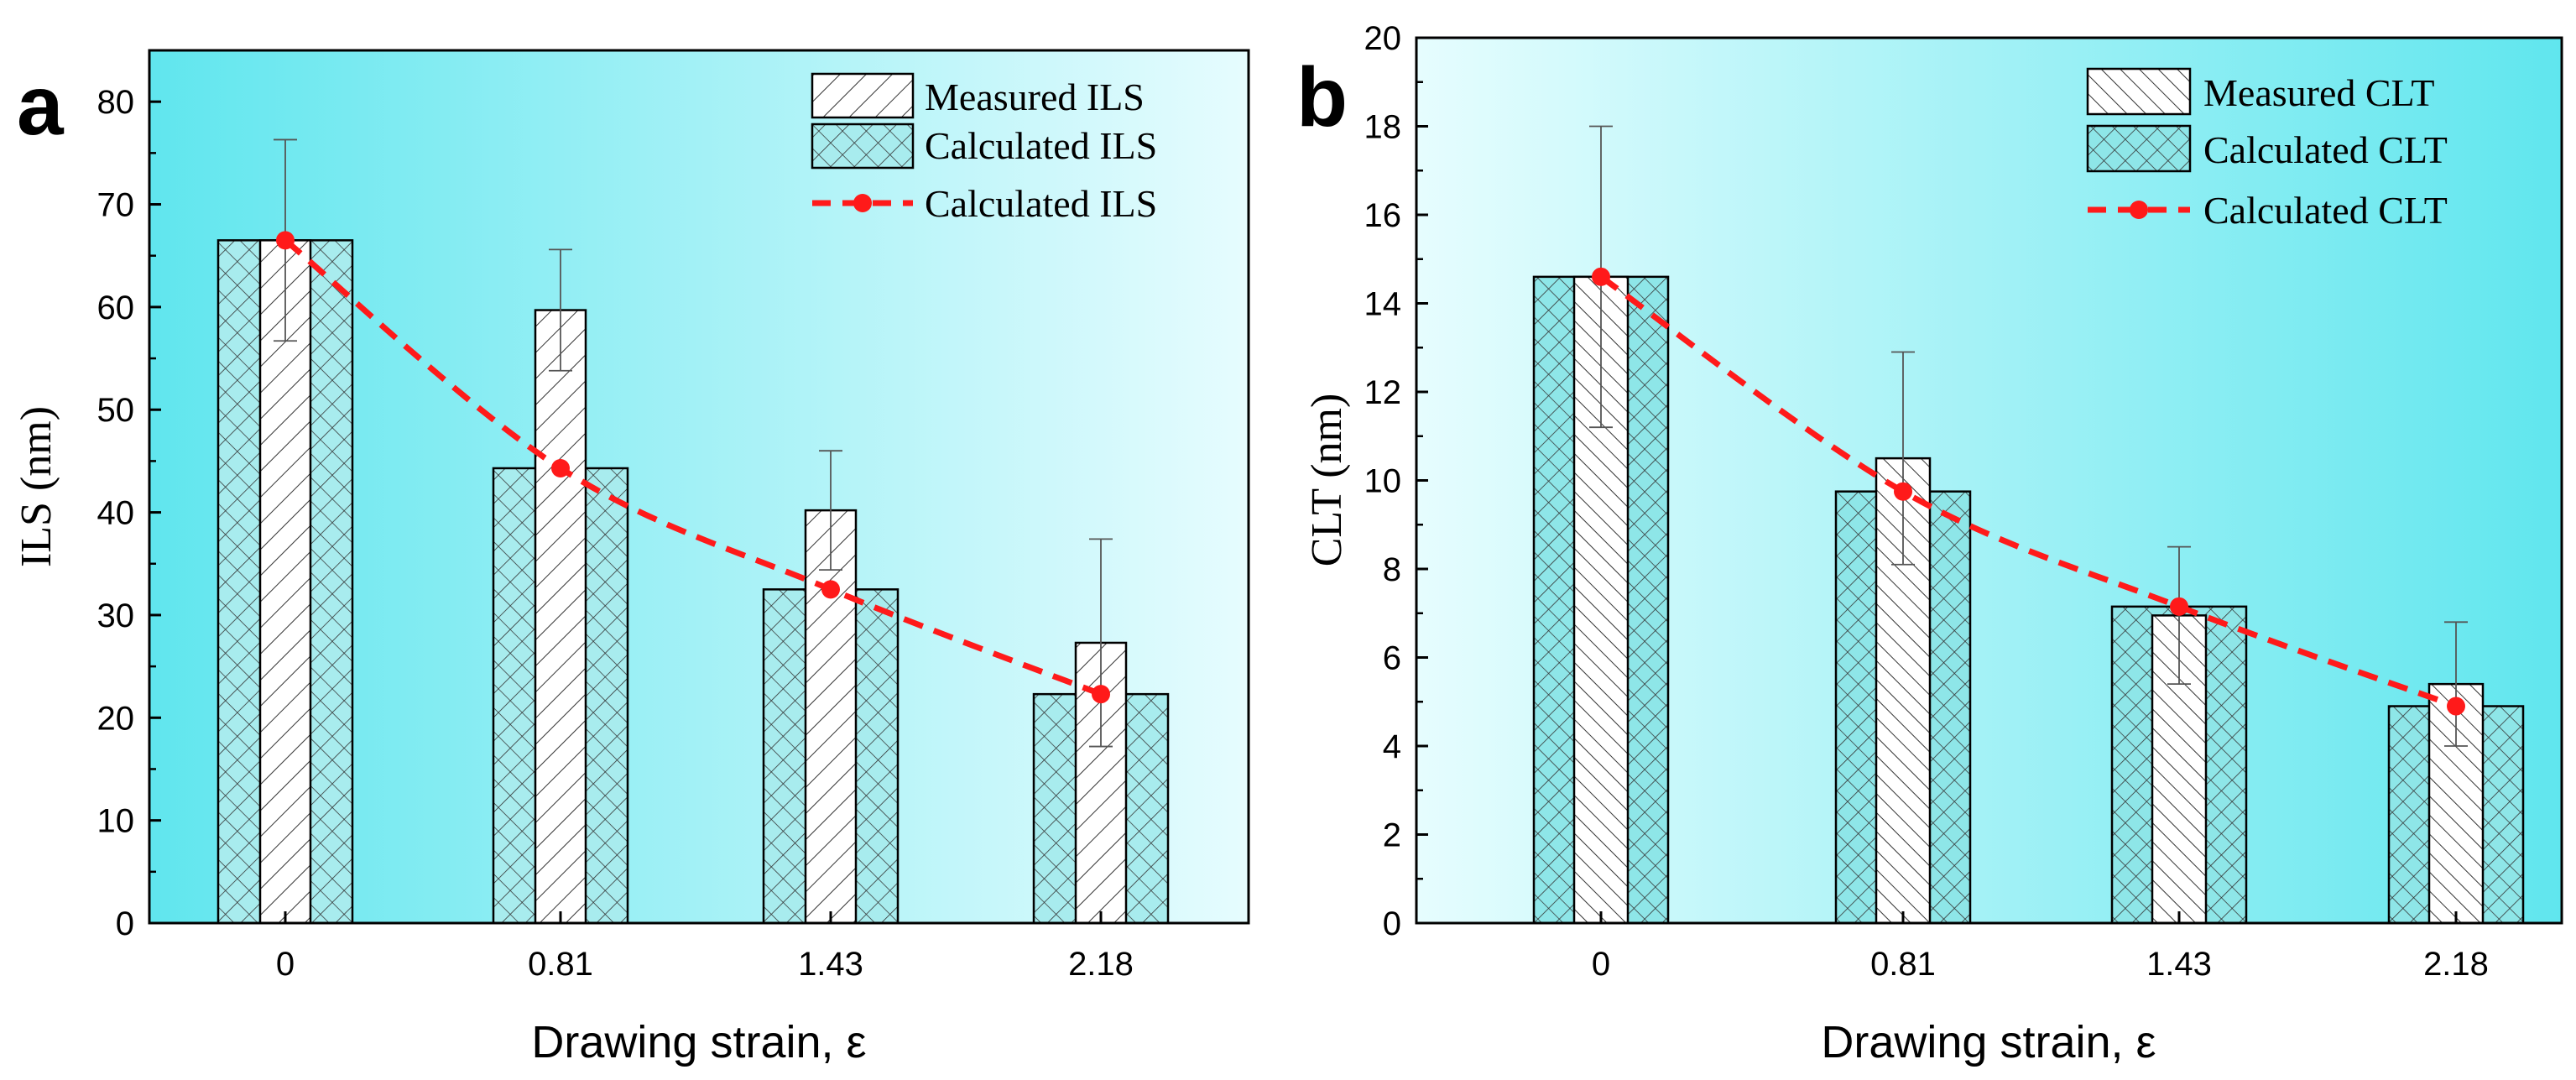 This screenshot has height=1080, width=2576. Describe the element at coordinates (116, 410) in the screenshot. I see `y-tick-label: 50` at that location.